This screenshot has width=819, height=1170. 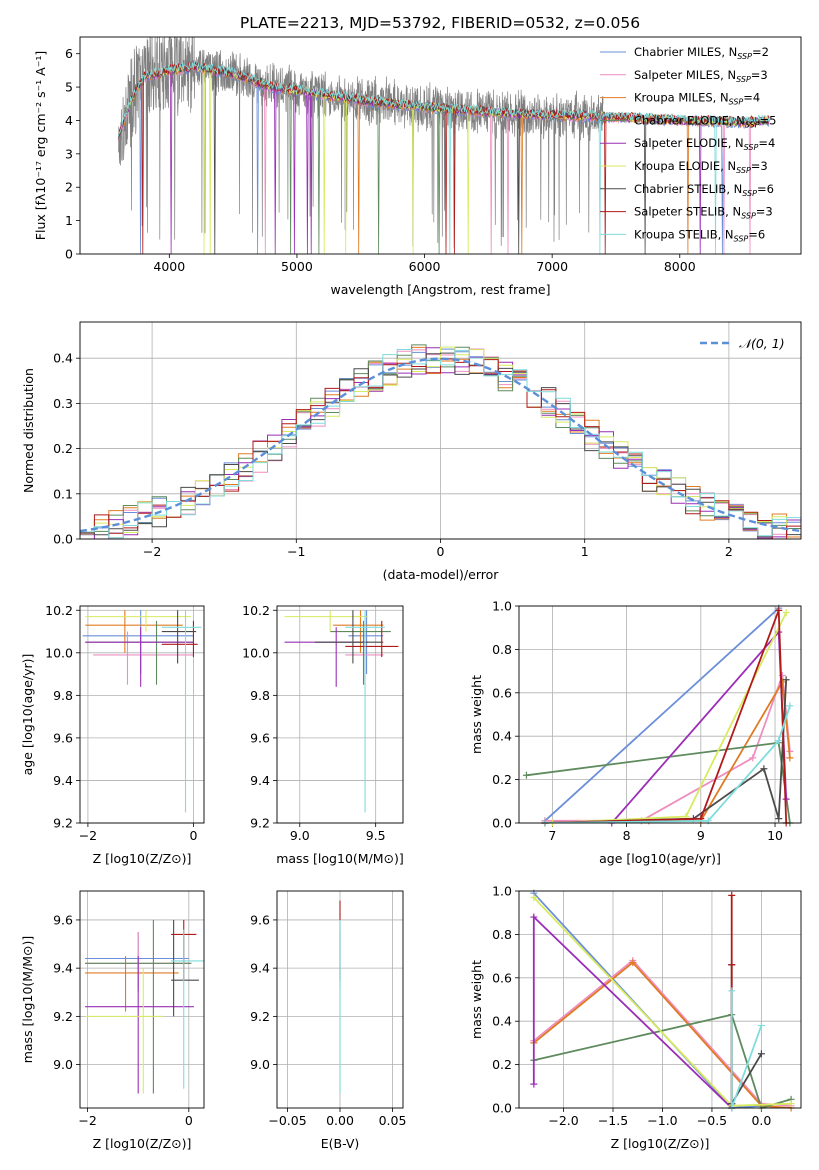 I want to click on x-tick-label: 5000, so click(x=297, y=266).